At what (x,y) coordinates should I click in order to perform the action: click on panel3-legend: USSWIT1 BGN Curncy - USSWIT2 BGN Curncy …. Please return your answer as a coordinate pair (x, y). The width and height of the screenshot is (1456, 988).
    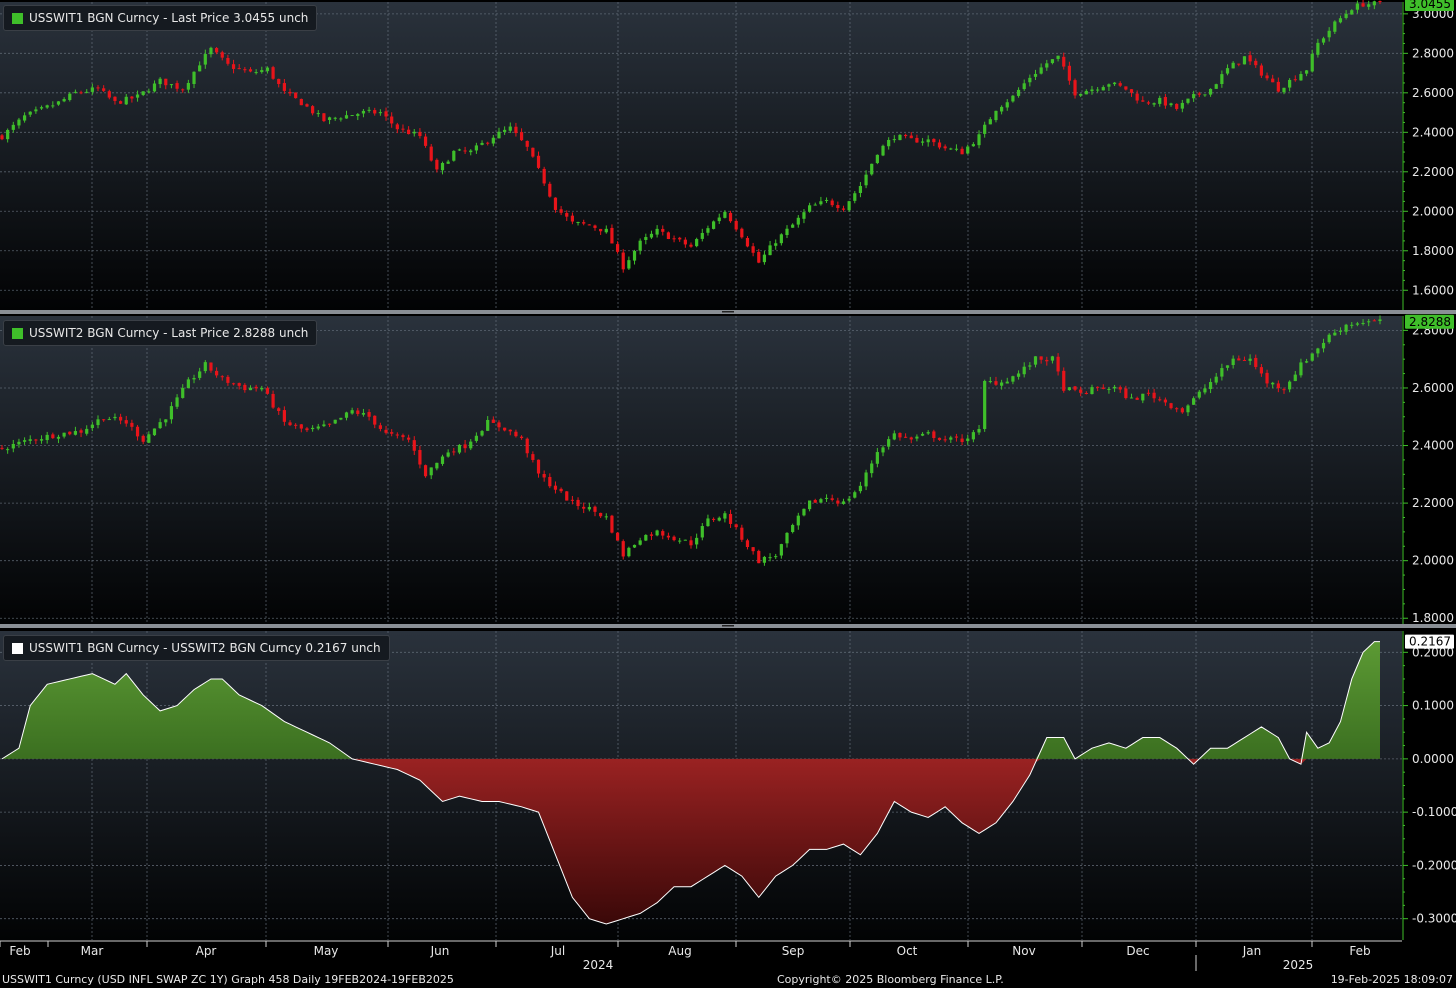
    Looking at the image, I should click on (196, 648).